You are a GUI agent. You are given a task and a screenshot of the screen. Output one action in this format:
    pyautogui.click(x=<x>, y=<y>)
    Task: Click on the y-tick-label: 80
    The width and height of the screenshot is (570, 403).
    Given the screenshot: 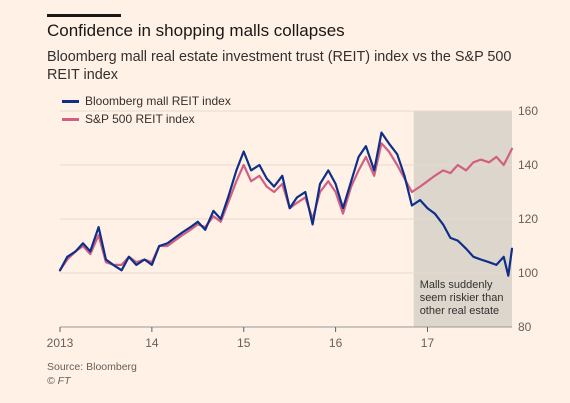 What is the action you would take?
    pyautogui.click(x=525, y=327)
    